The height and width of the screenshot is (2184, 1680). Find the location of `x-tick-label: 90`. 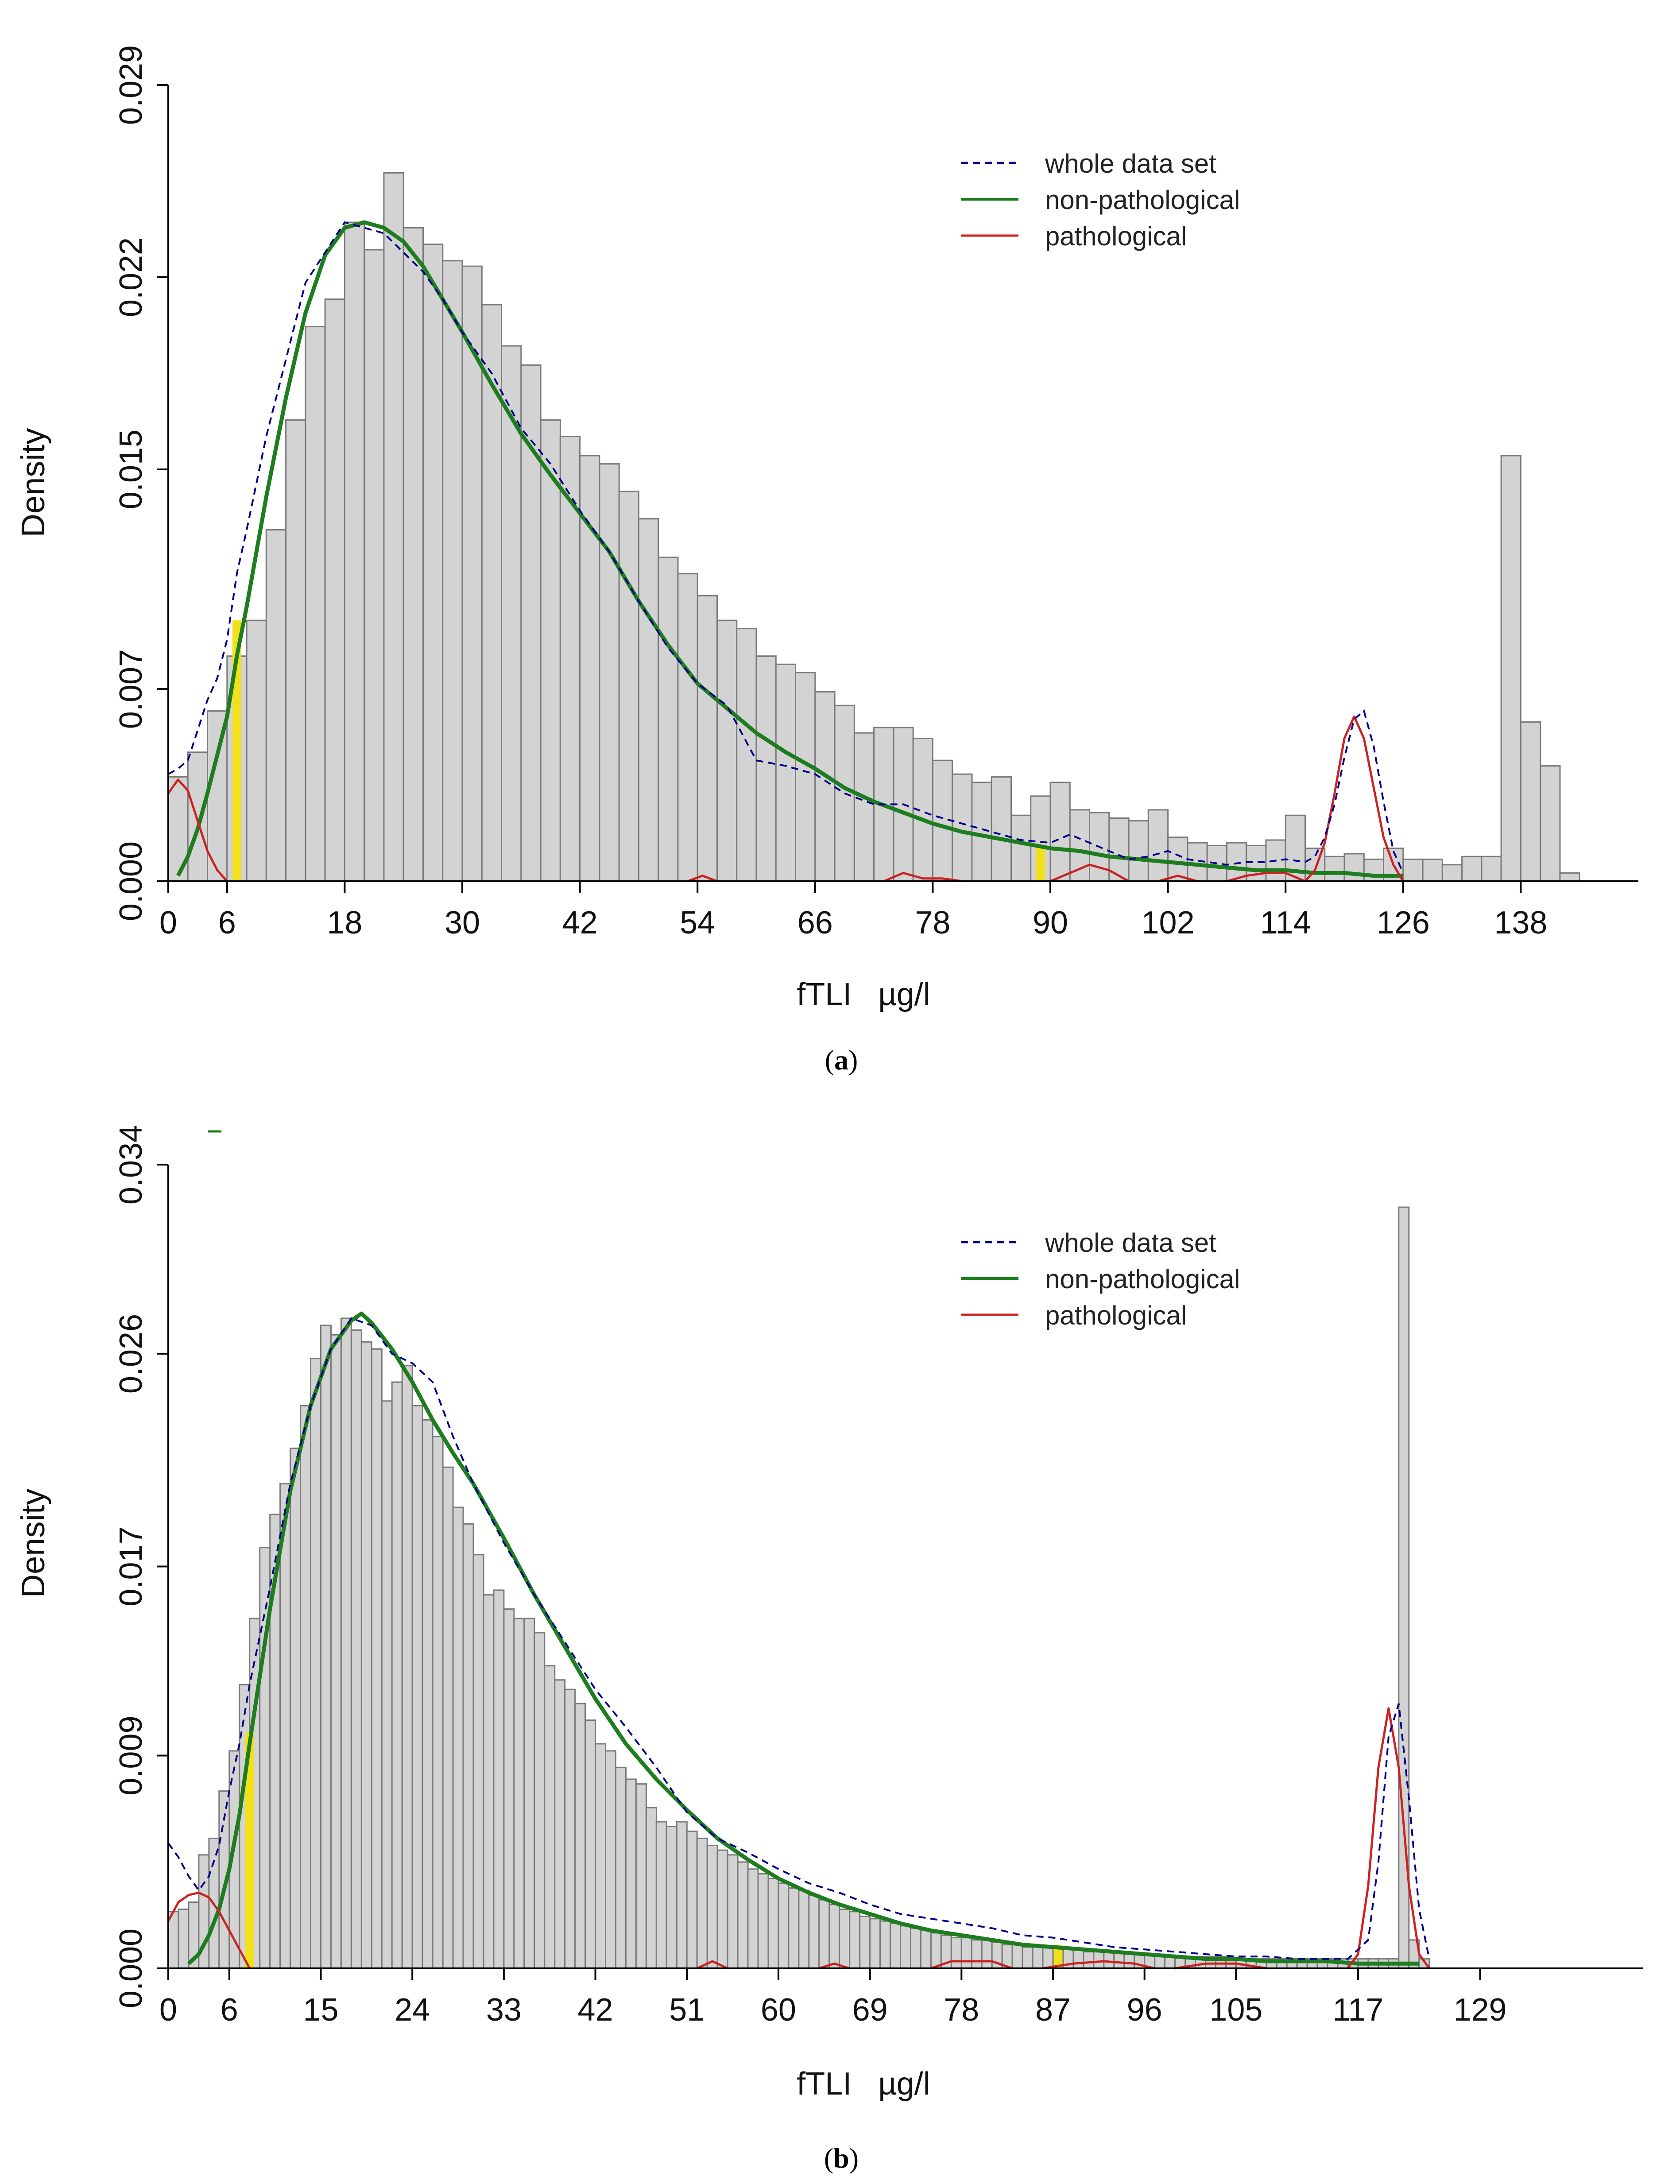

x-tick-label: 90 is located at coordinates (1050, 923).